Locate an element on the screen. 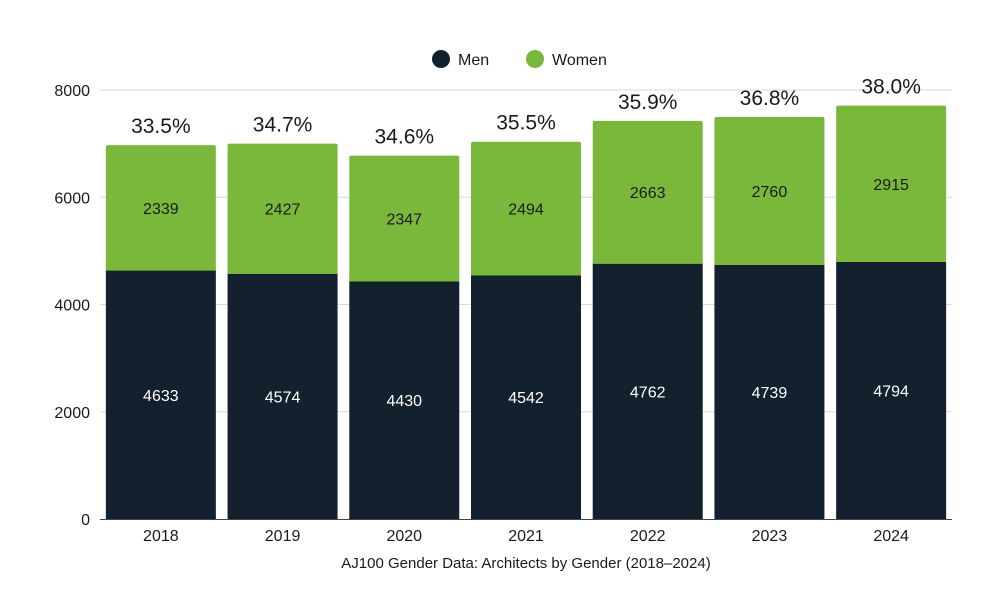 The image size is (1000, 615). percentage-annotation: 34.7% is located at coordinates (283, 125).